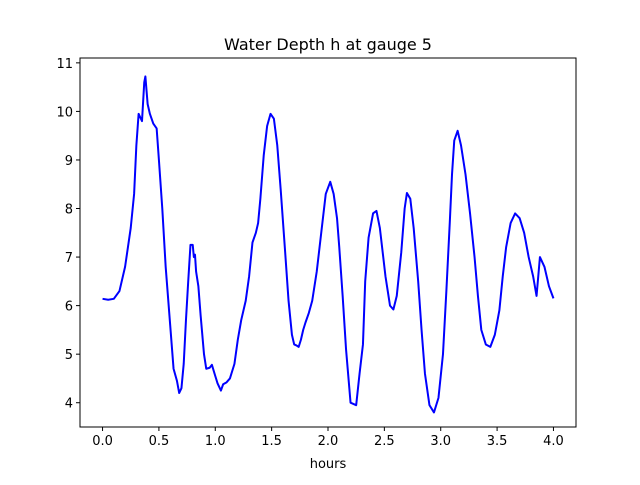 The image size is (640, 485). I want to click on x-tick-label: 1.5, so click(271, 441).